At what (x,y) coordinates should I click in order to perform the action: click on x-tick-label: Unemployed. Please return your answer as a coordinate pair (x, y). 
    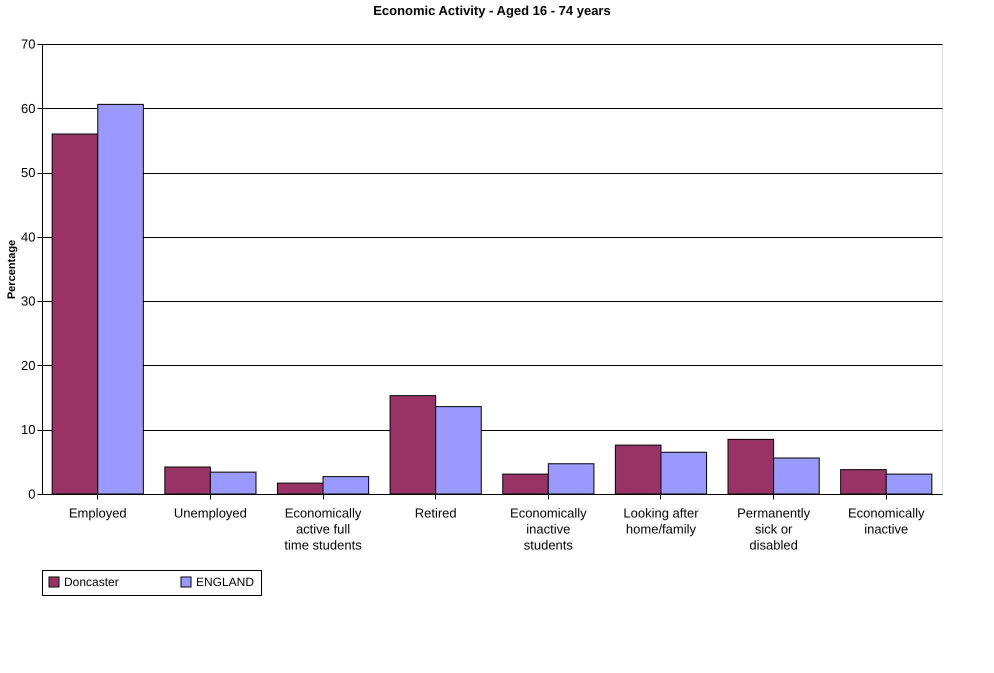
    Looking at the image, I should click on (210, 513).